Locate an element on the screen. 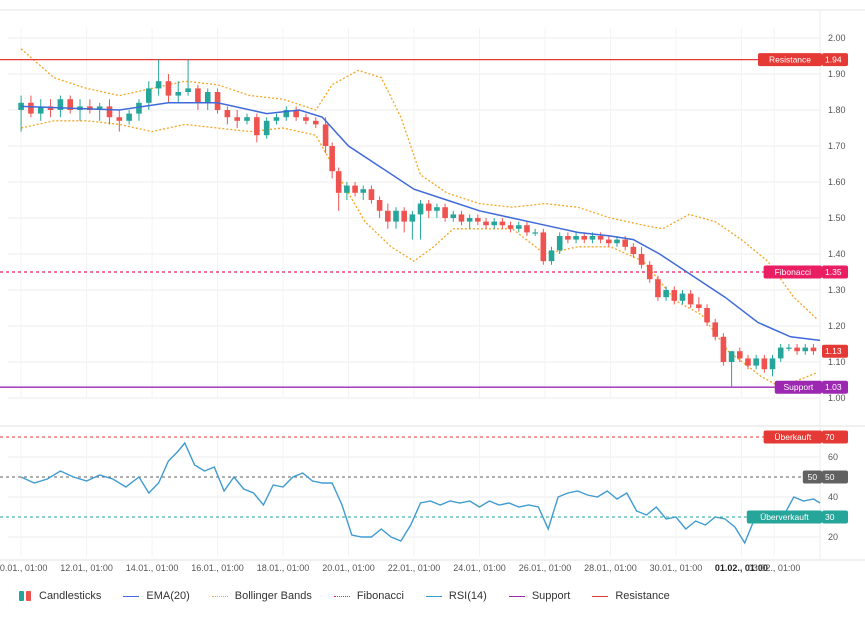 Image resolution: width=865 pixels, height=620 pixels. x-tick-label: 24.01., 01:00 is located at coordinates (479, 568).